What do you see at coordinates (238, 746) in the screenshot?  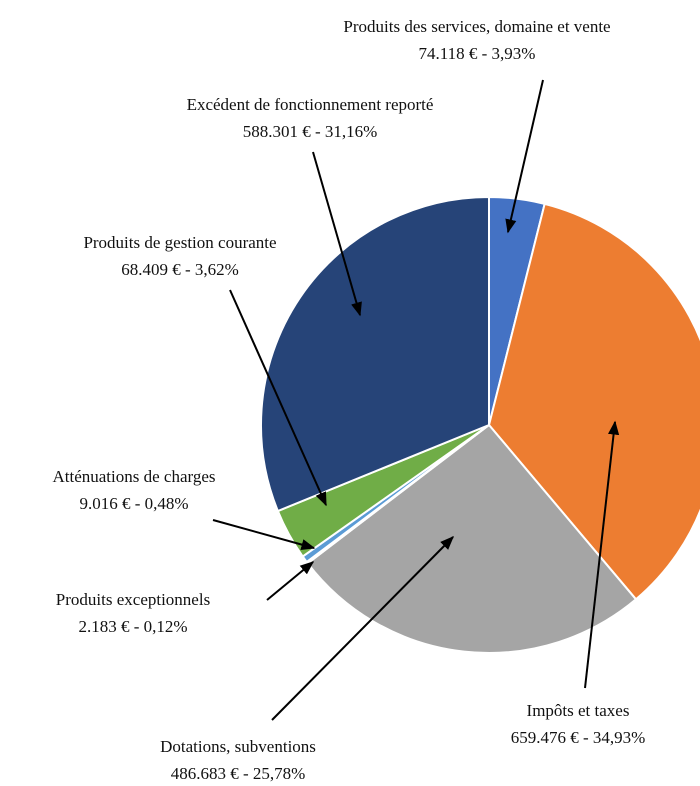 I see `slice-label: Dotations, subventions` at bounding box center [238, 746].